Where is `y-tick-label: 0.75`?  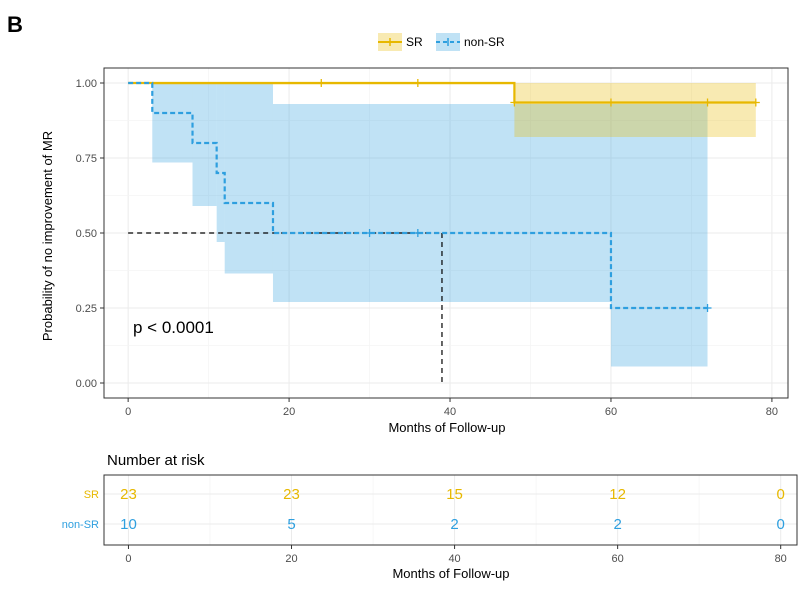
y-tick-label: 0.75 is located at coordinates (86, 159).